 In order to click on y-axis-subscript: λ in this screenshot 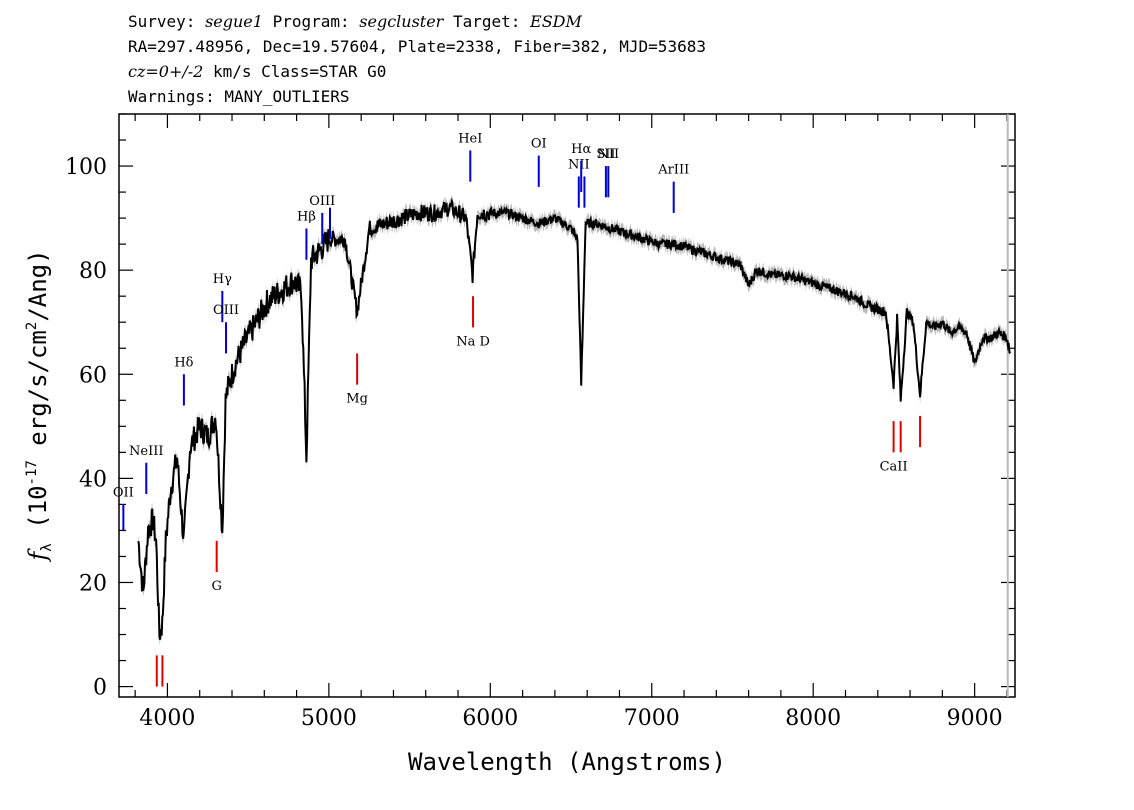, I will do `click(47, 547)`.